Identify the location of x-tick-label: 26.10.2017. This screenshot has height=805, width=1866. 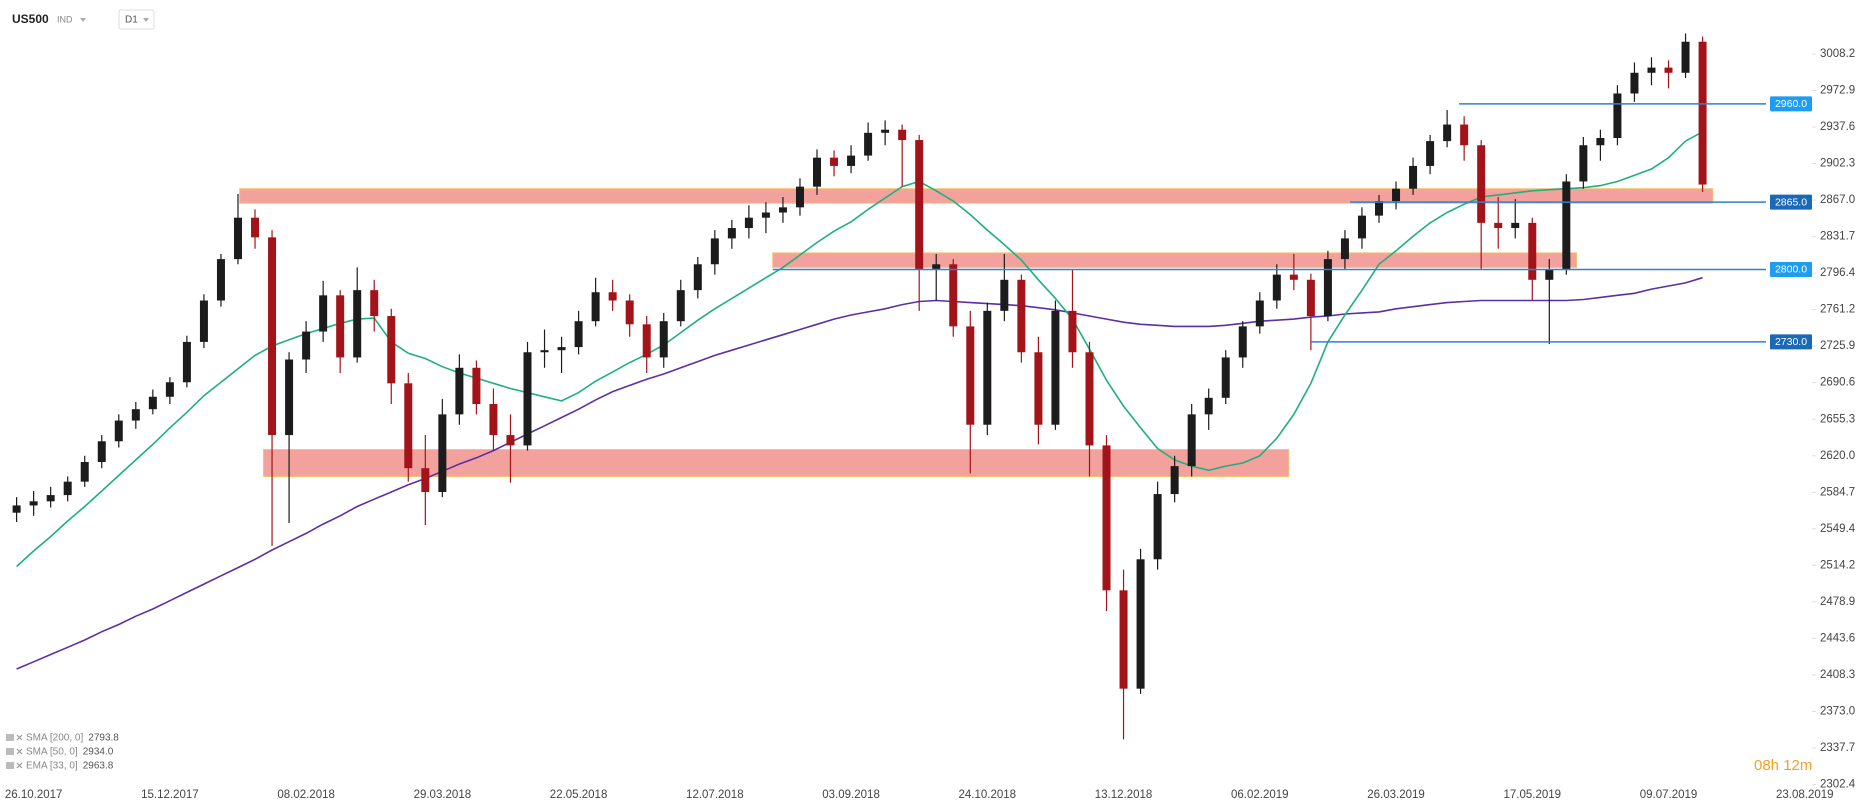
(34, 795).